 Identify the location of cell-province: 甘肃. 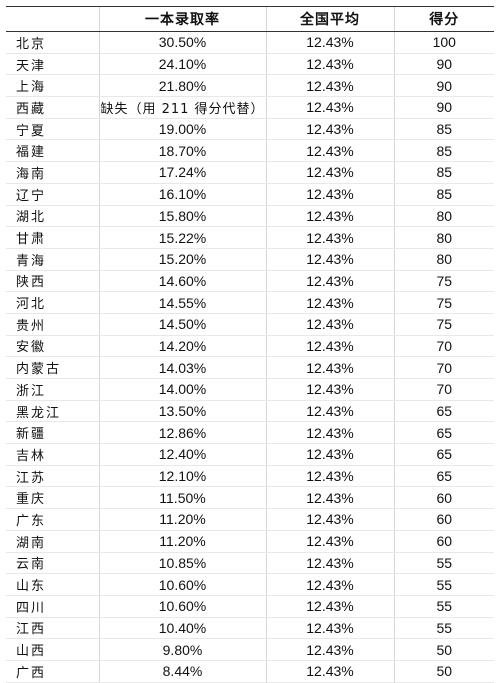
(52, 237).